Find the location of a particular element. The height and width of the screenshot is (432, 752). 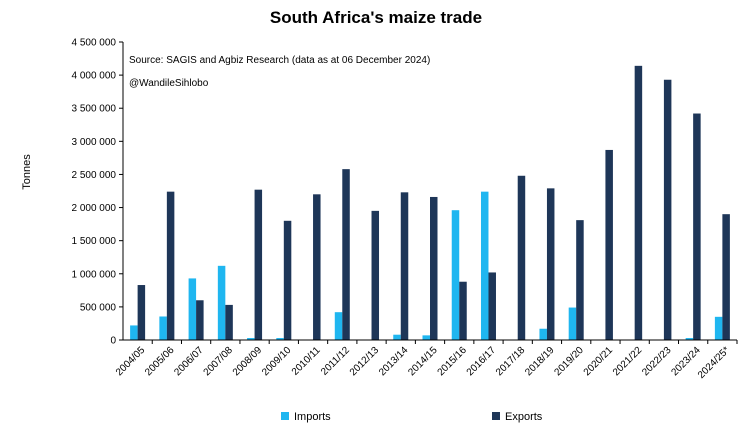

x-tick-label: 2015/16 is located at coordinates (453, 362).